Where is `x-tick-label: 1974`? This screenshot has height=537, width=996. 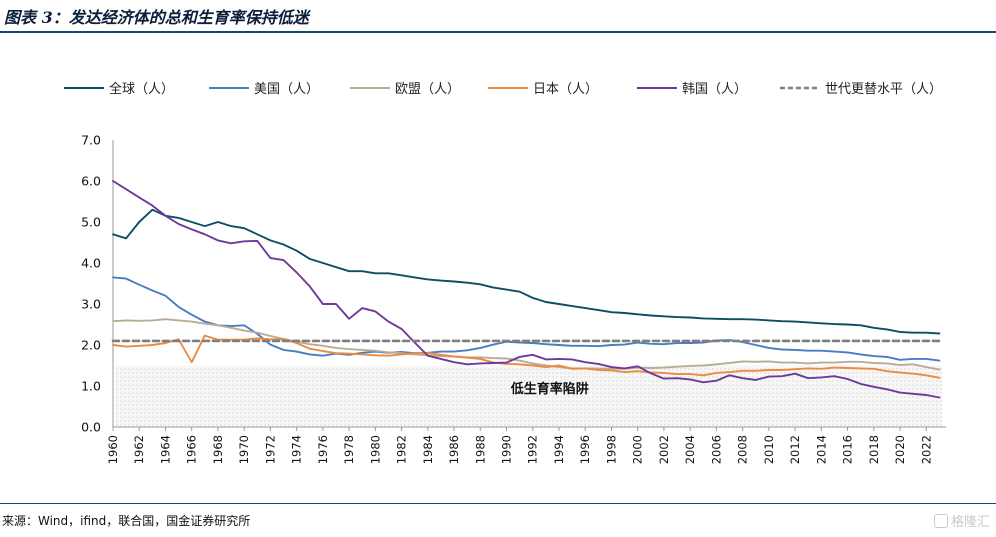 x-tick-label: 1974 is located at coordinates (297, 449).